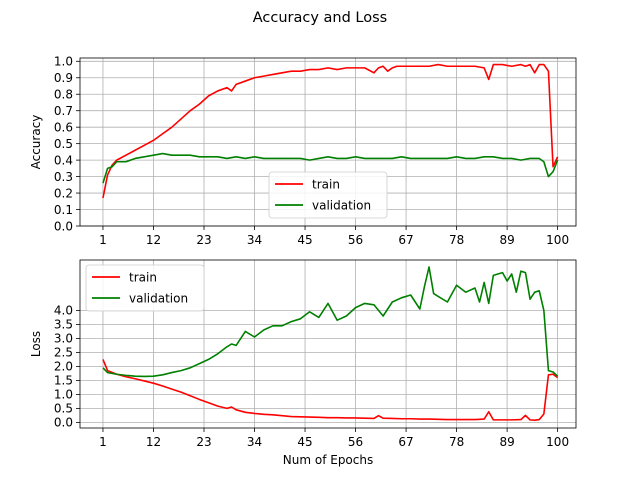 The width and height of the screenshot is (640, 480). Describe the element at coordinates (145, 288) in the screenshot. I see `loss-legend: train validation` at that location.